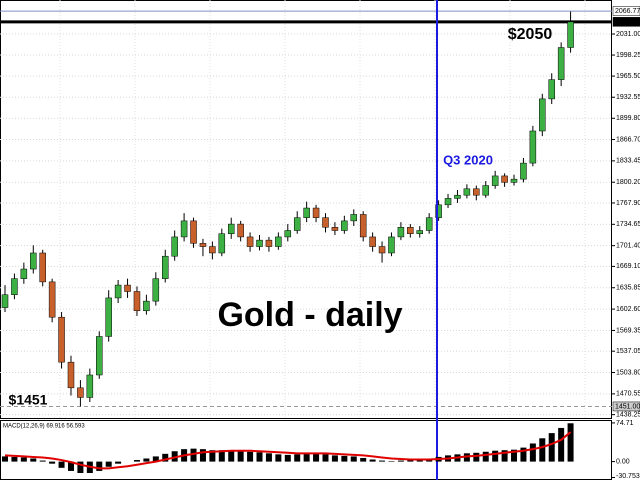 This screenshot has width=640, height=480. What do you see at coordinates (628, 76) in the screenshot?
I see `y-tick-label: 1965.50` at bounding box center [628, 76].